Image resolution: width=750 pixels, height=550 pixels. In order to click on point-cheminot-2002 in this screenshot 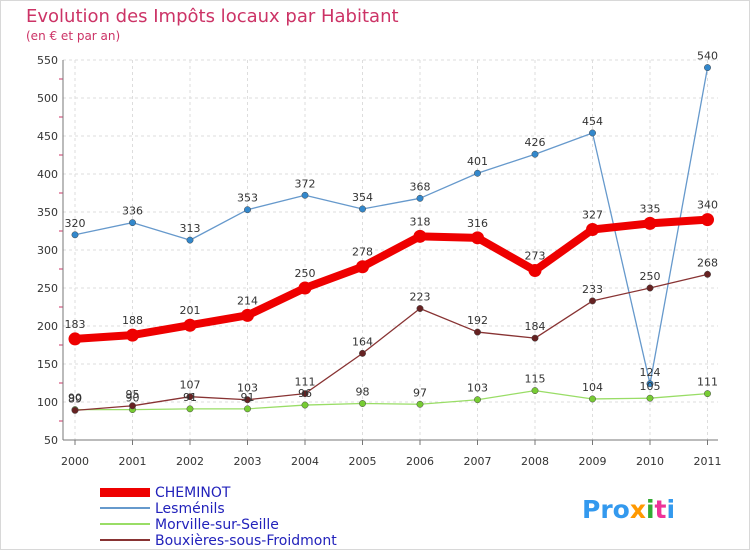, I will do `click(190, 325)`.